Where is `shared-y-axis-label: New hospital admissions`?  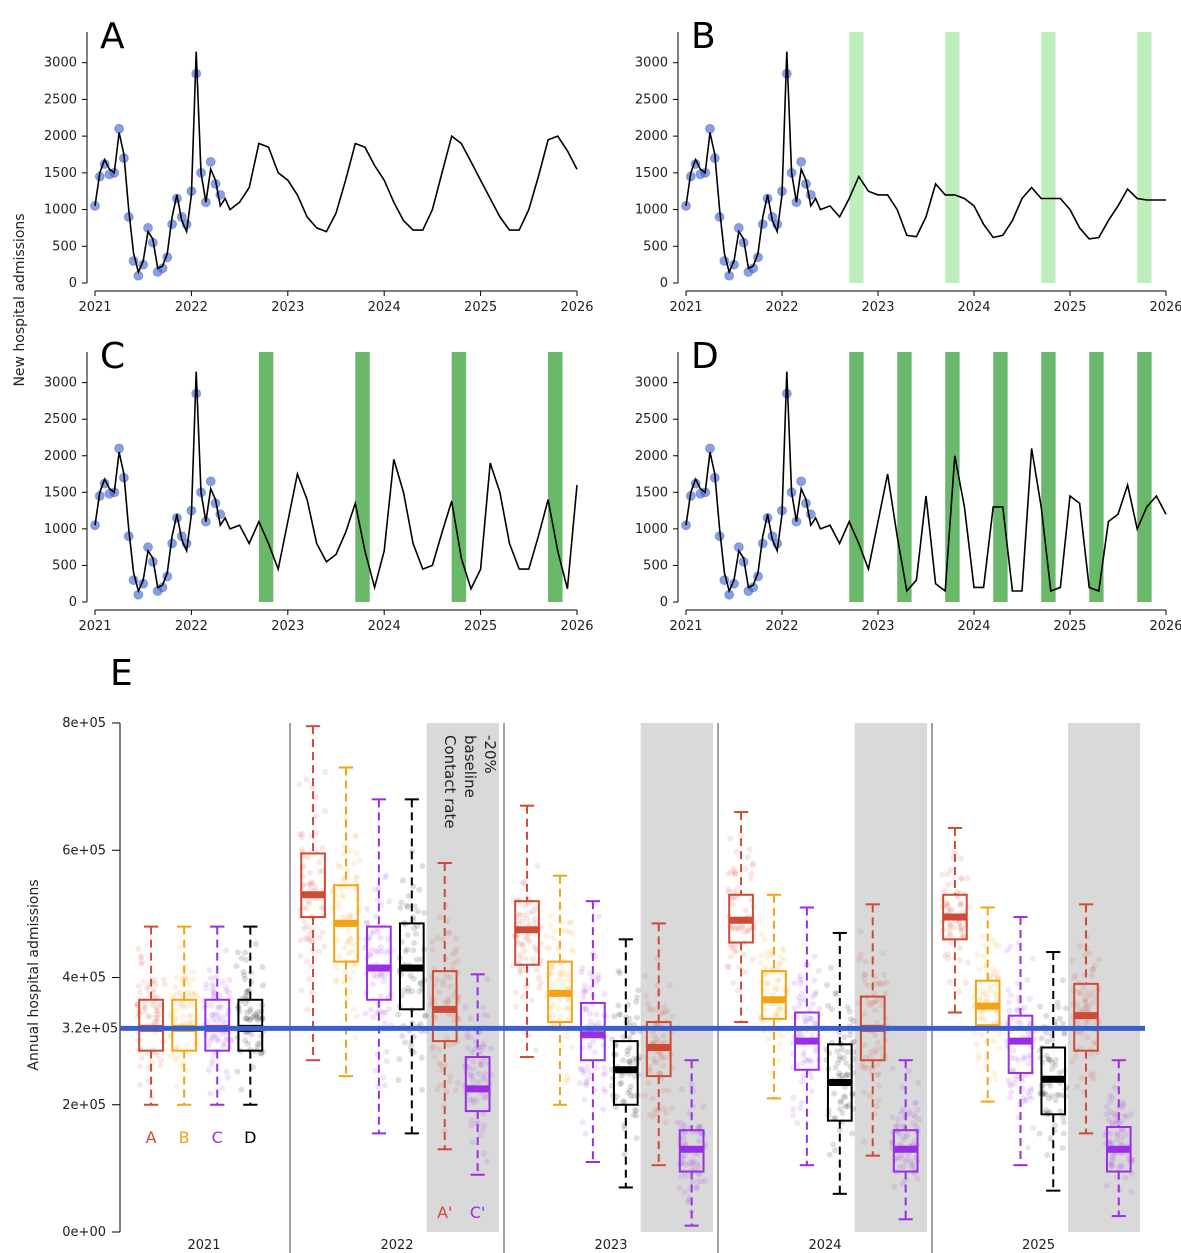
shared-y-axis-label: New hospital admissions is located at coordinates (20, 299).